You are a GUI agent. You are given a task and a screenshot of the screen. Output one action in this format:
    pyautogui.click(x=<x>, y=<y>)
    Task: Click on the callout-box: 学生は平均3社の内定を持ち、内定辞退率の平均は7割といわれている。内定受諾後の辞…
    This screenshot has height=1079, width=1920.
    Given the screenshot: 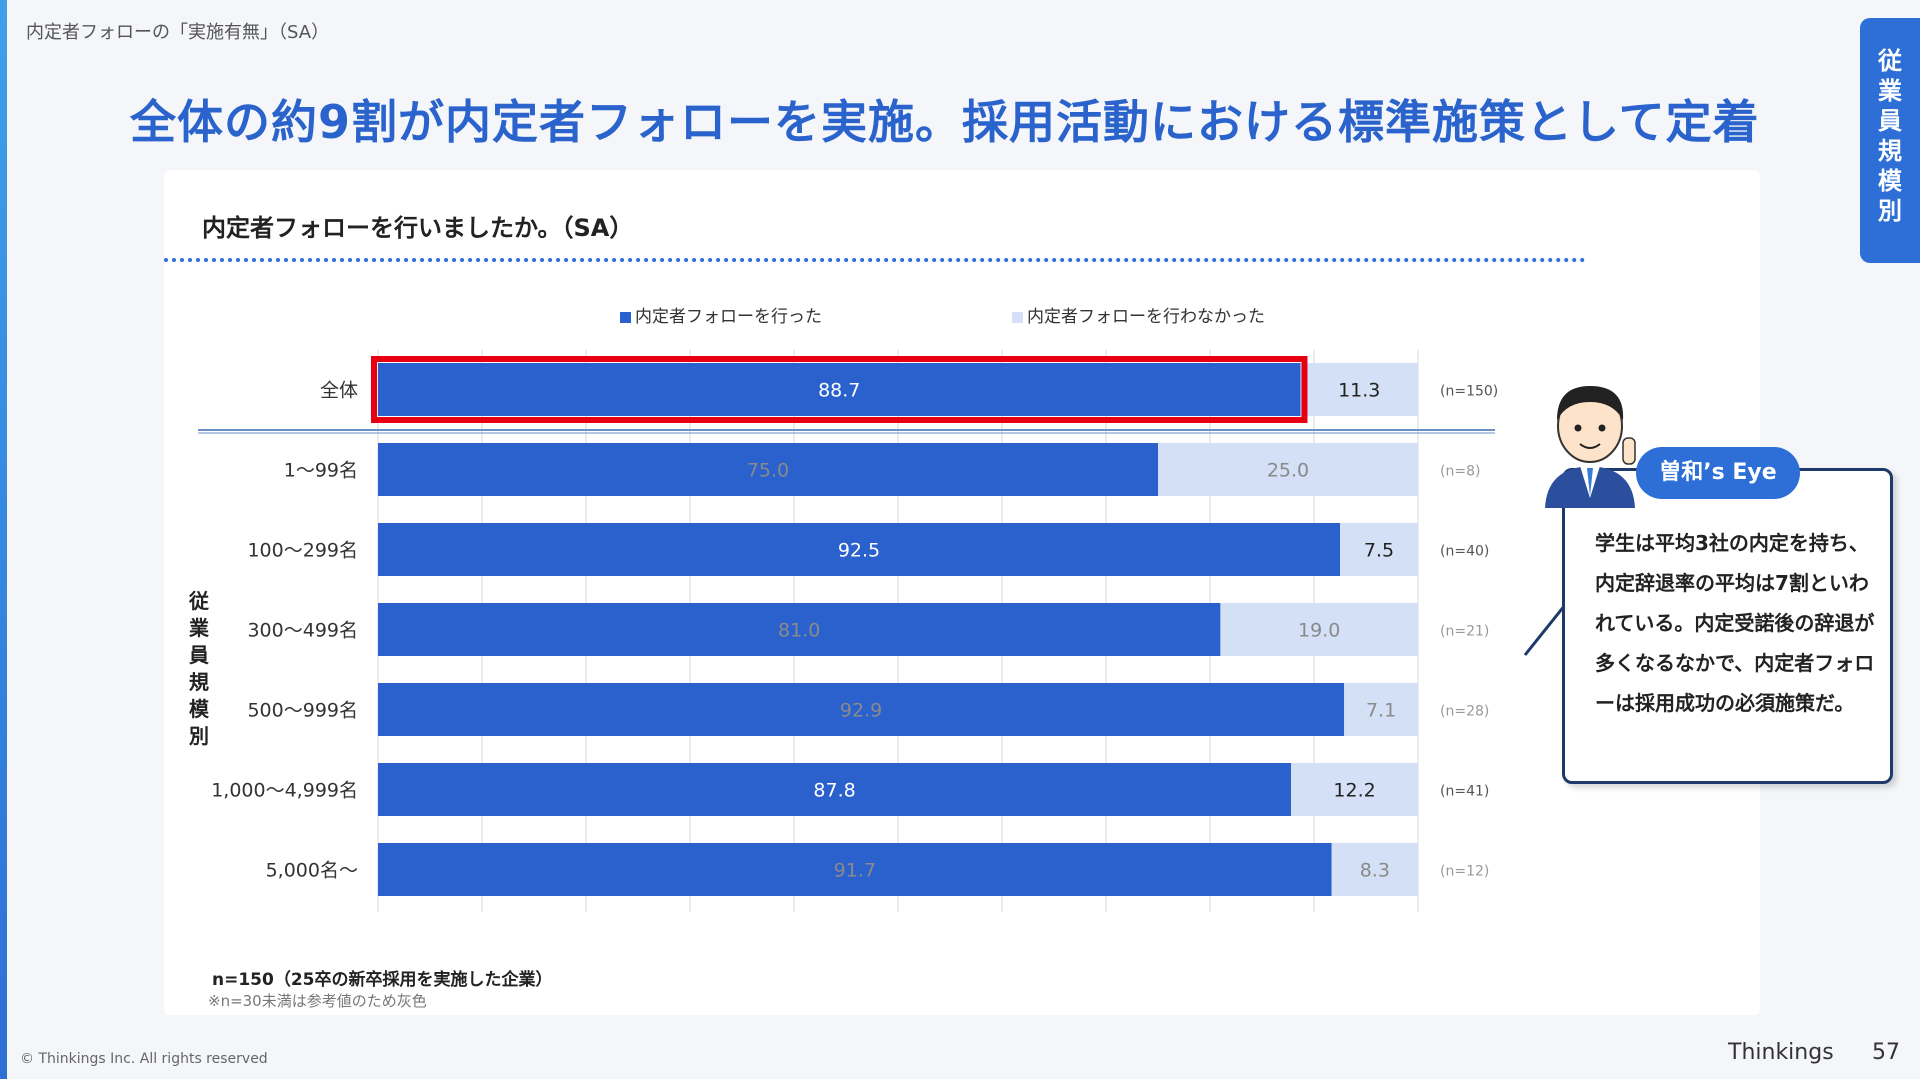 What is the action you would take?
    pyautogui.click(x=1727, y=626)
    